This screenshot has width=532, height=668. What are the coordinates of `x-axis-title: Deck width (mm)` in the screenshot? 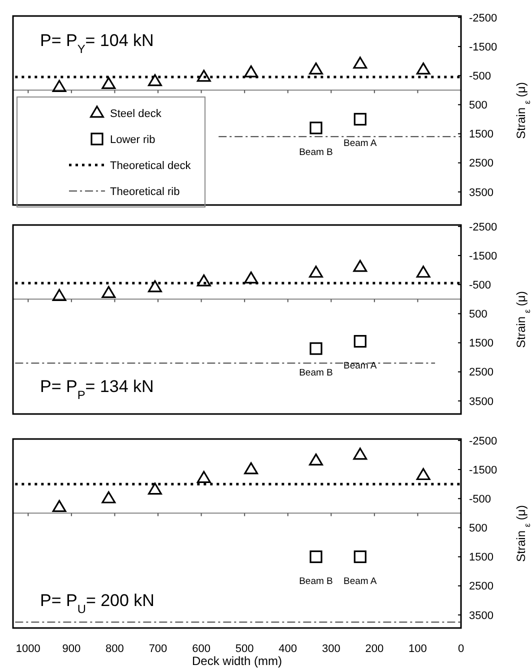 It's located at (237, 661).